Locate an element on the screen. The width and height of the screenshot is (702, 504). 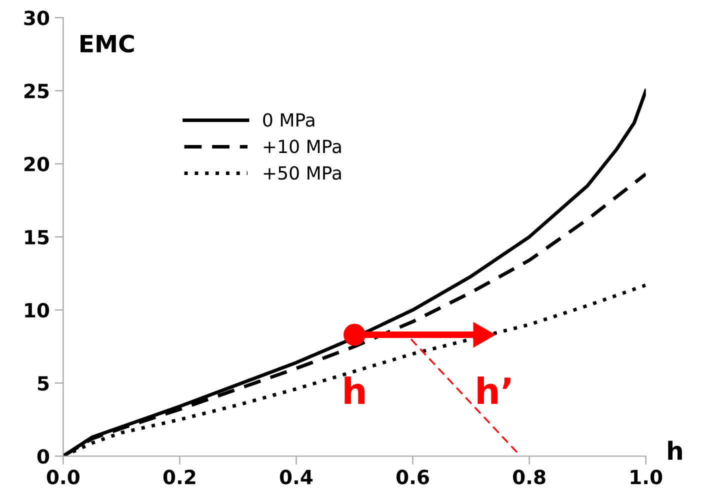
x-axis-title: h is located at coordinates (675, 450).